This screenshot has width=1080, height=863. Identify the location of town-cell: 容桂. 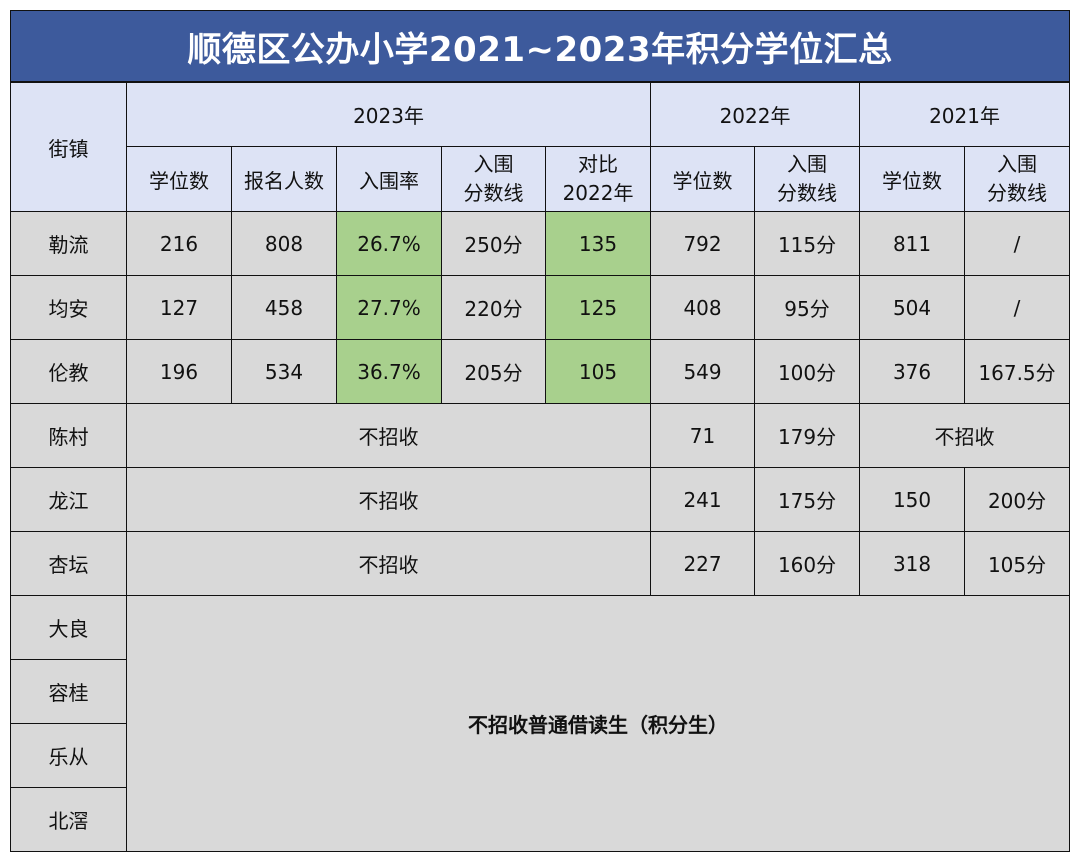
(68, 691).